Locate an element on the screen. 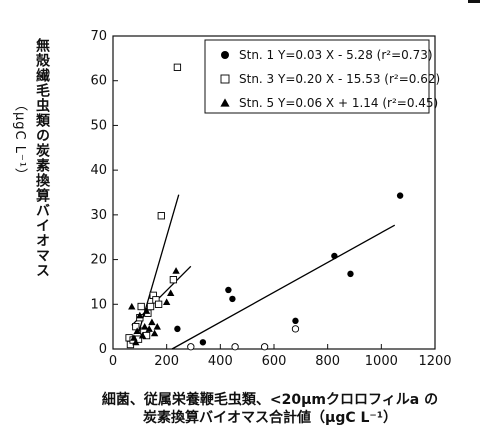  legend-box is located at coordinates (317, 76).